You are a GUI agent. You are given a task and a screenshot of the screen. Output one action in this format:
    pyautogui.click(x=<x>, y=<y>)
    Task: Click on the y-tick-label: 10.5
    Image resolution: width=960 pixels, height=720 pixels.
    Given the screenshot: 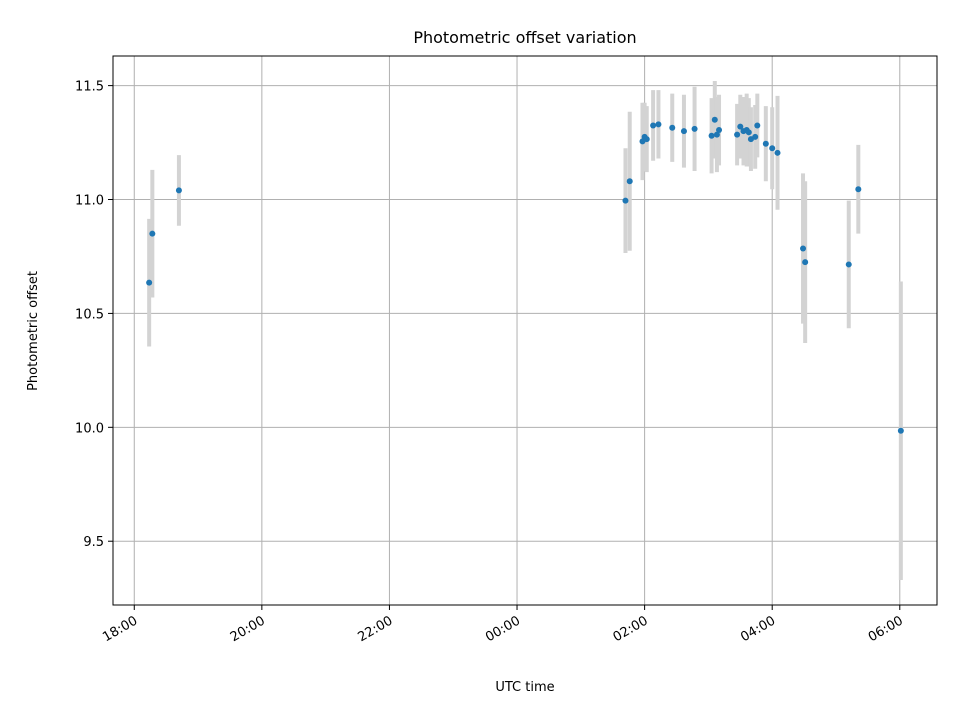 What is the action you would take?
    pyautogui.click(x=89, y=314)
    